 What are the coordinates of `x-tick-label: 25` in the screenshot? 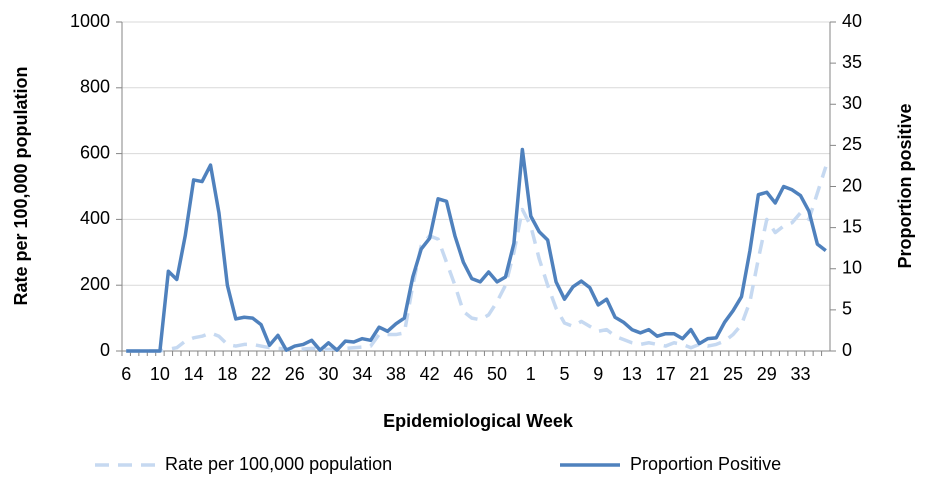 It's located at (733, 374).